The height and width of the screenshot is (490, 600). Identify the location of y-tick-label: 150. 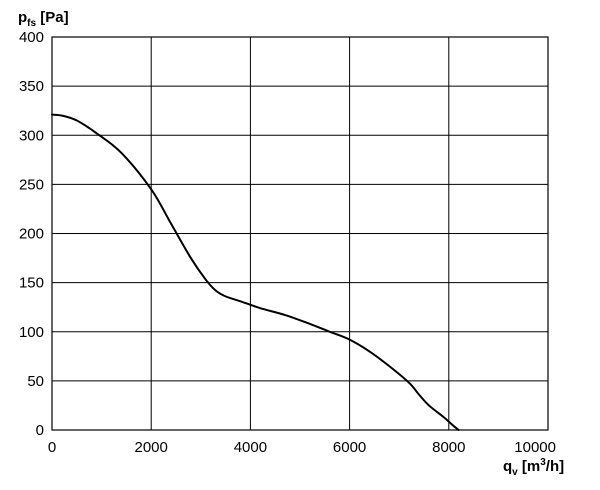
(31, 283).